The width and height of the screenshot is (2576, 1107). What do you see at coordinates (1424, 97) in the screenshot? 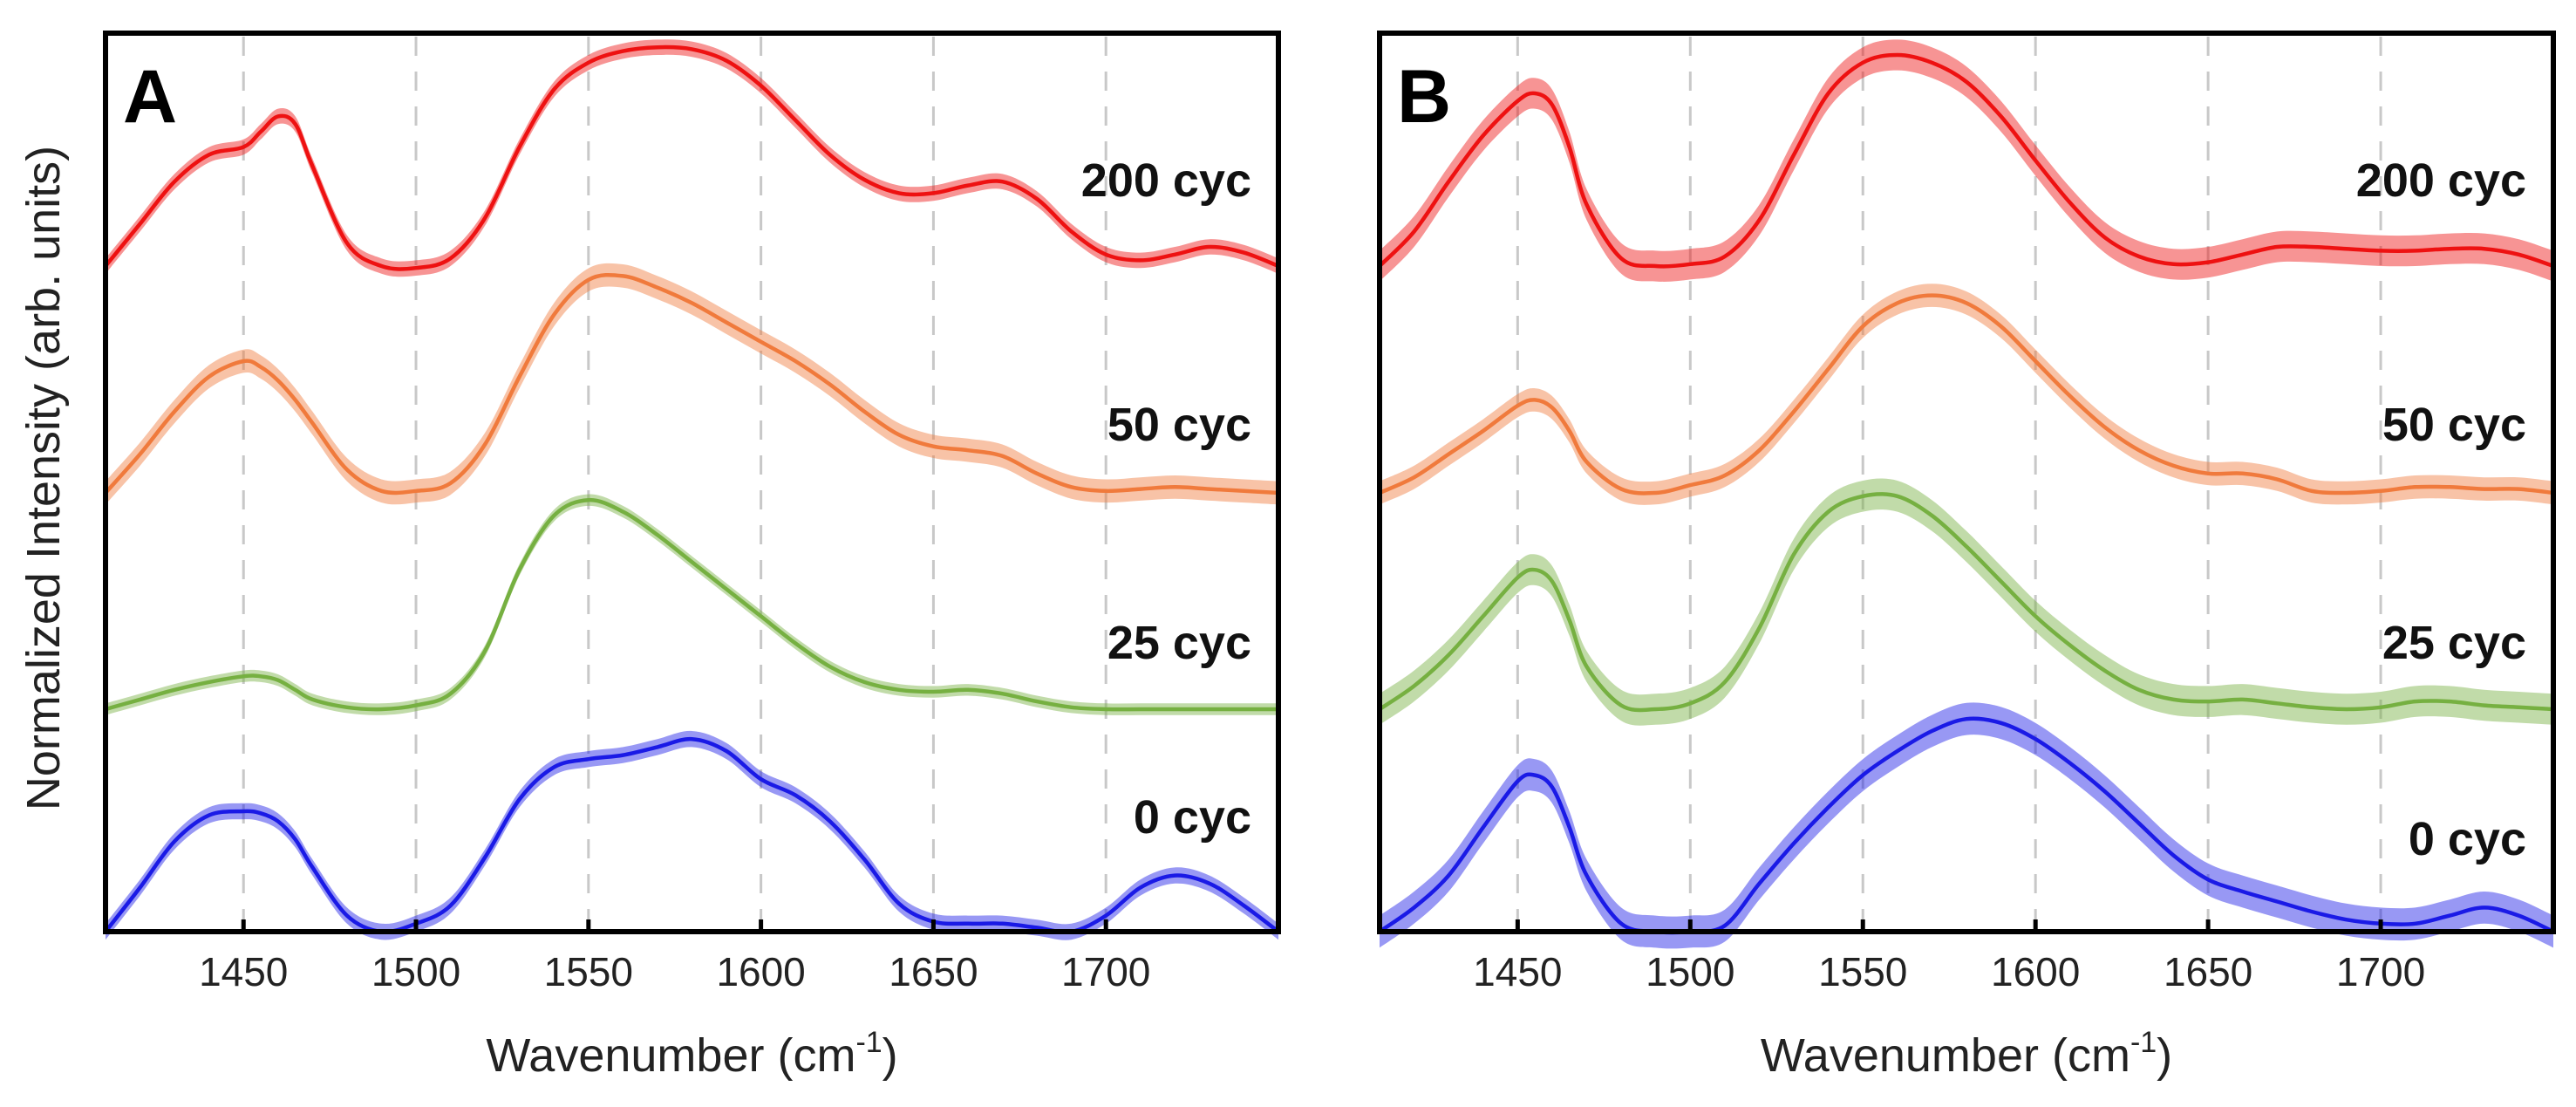
I see `panel-letter: B` at bounding box center [1424, 97].